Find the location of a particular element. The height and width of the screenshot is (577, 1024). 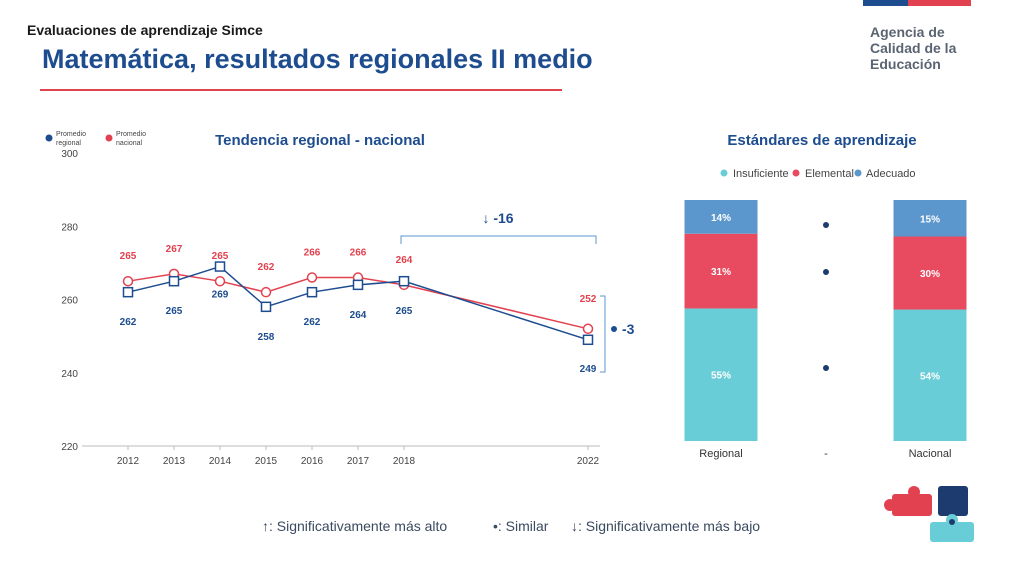

x-tick-label: 2022 is located at coordinates (588, 461).